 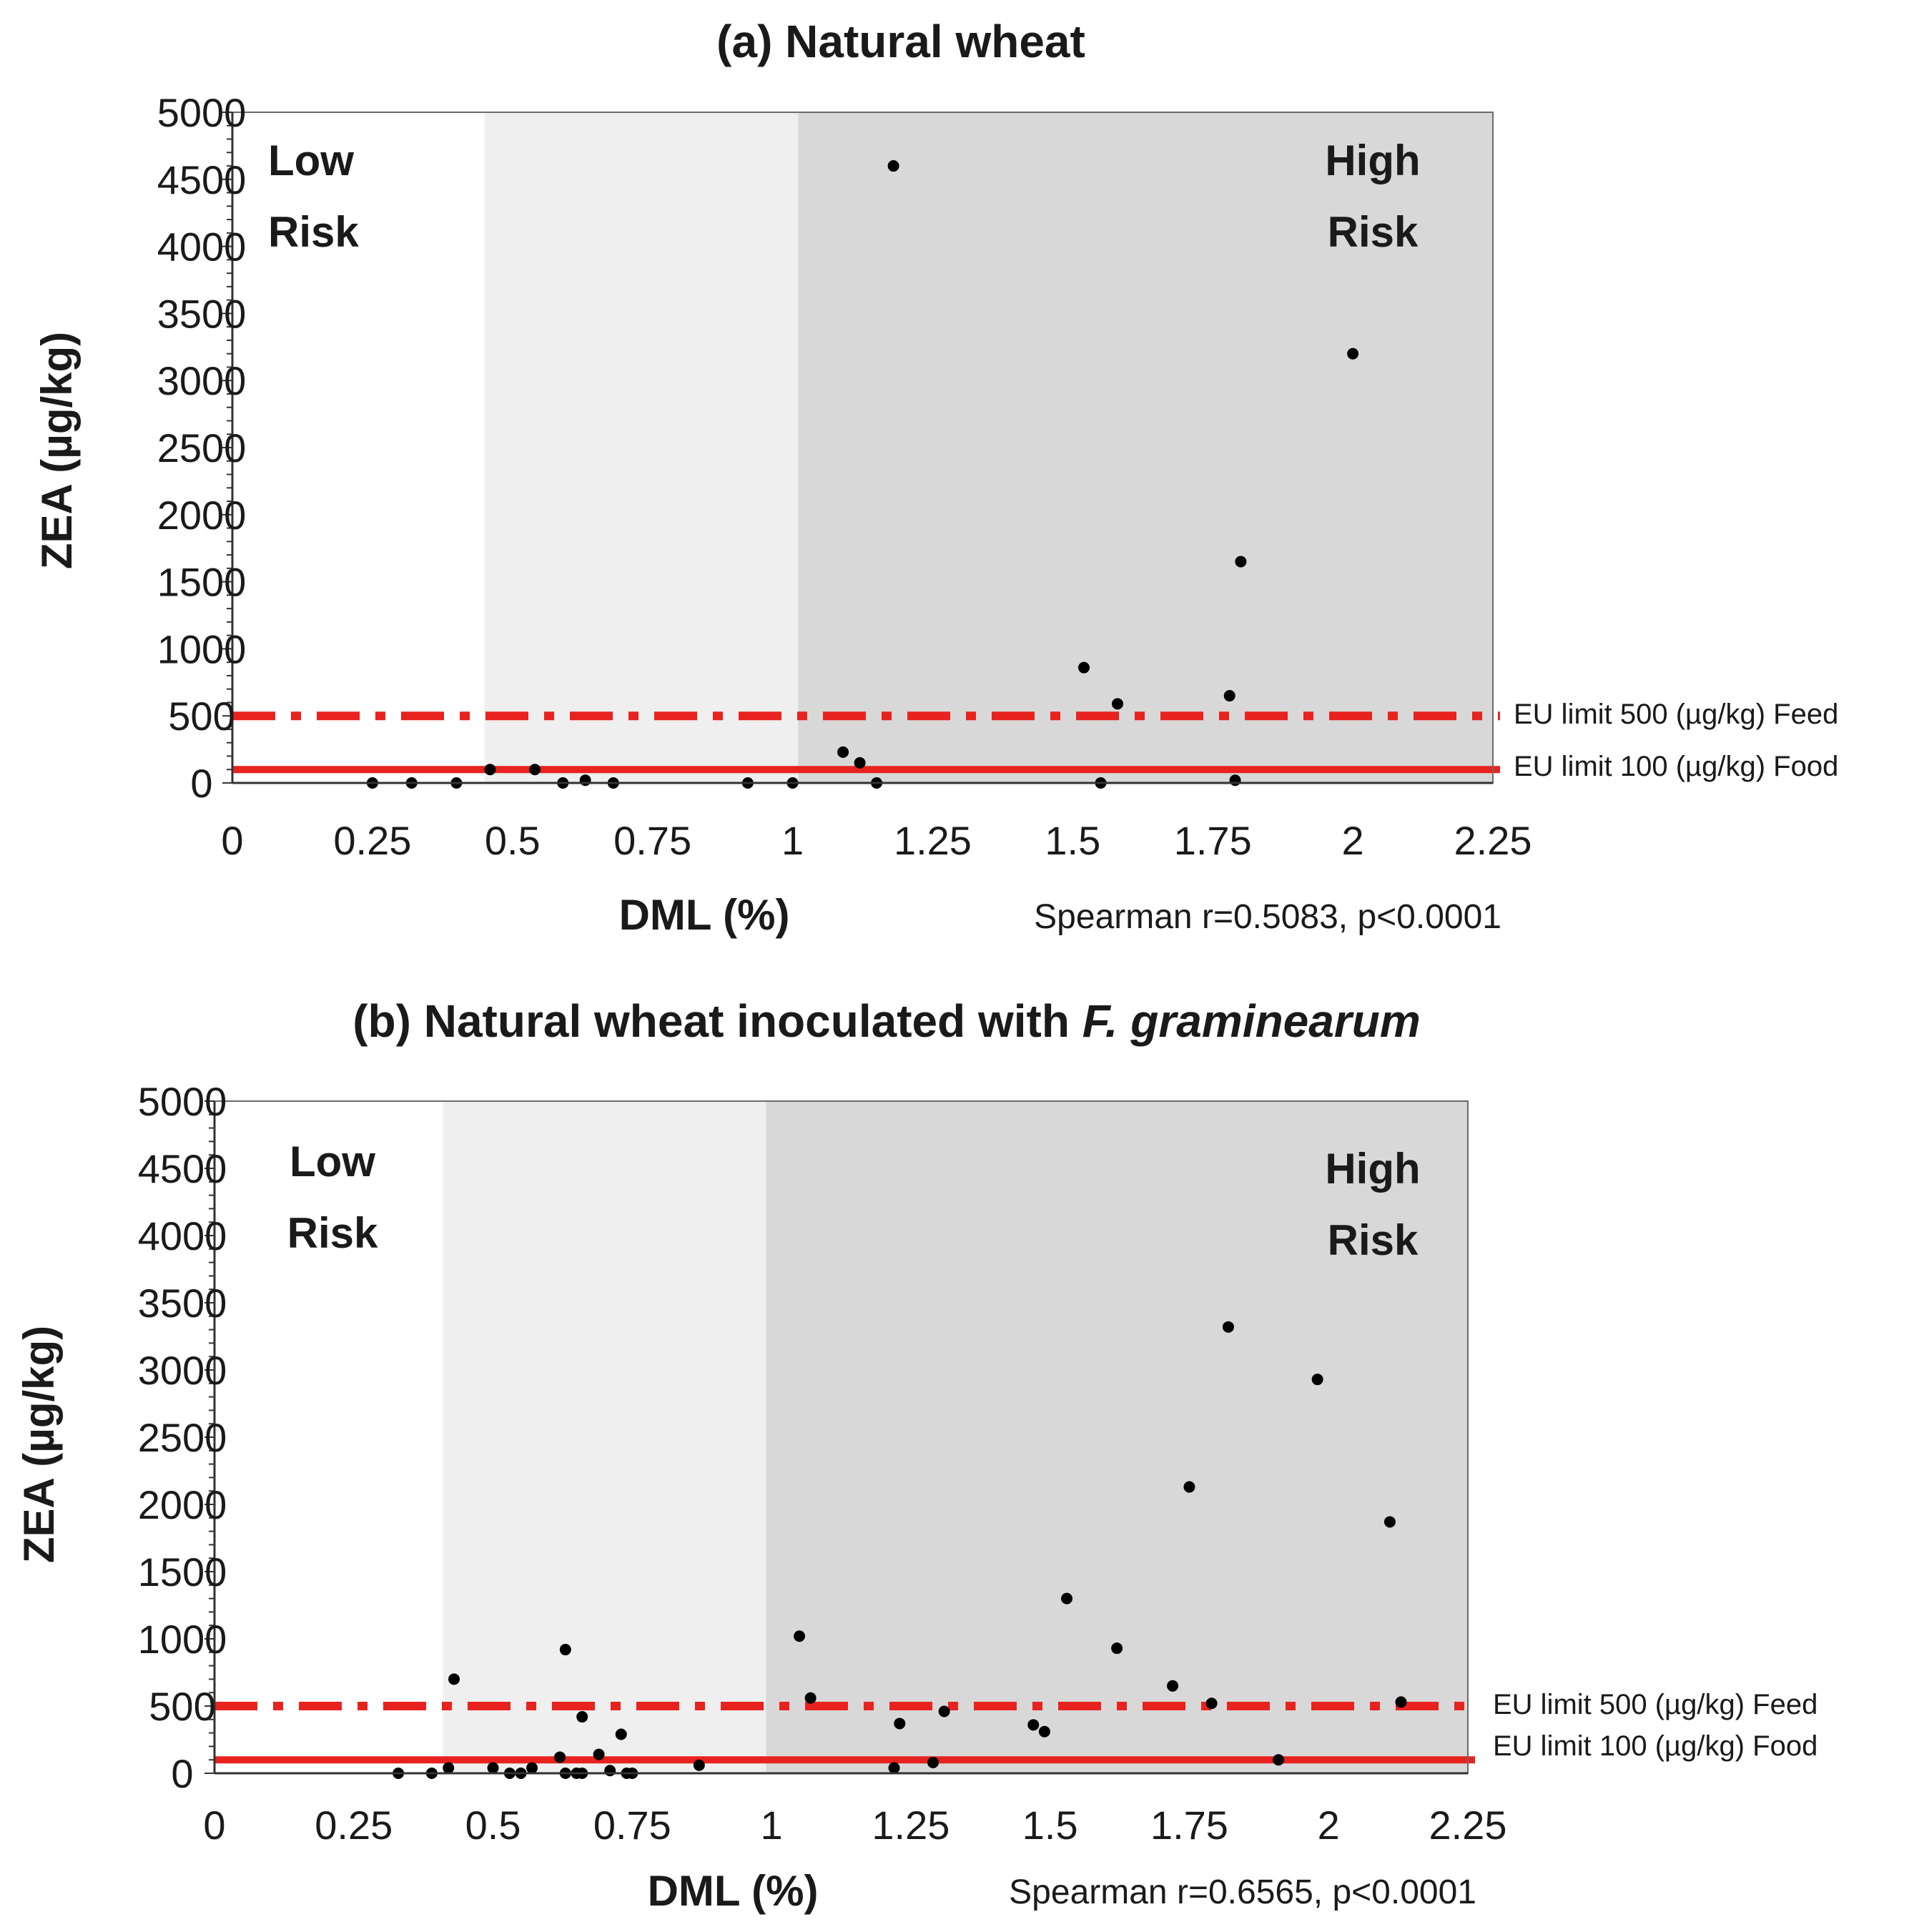 What do you see at coordinates (493, 1825) in the screenshot?
I see `x-tick-label: 0.5` at bounding box center [493, 1825].